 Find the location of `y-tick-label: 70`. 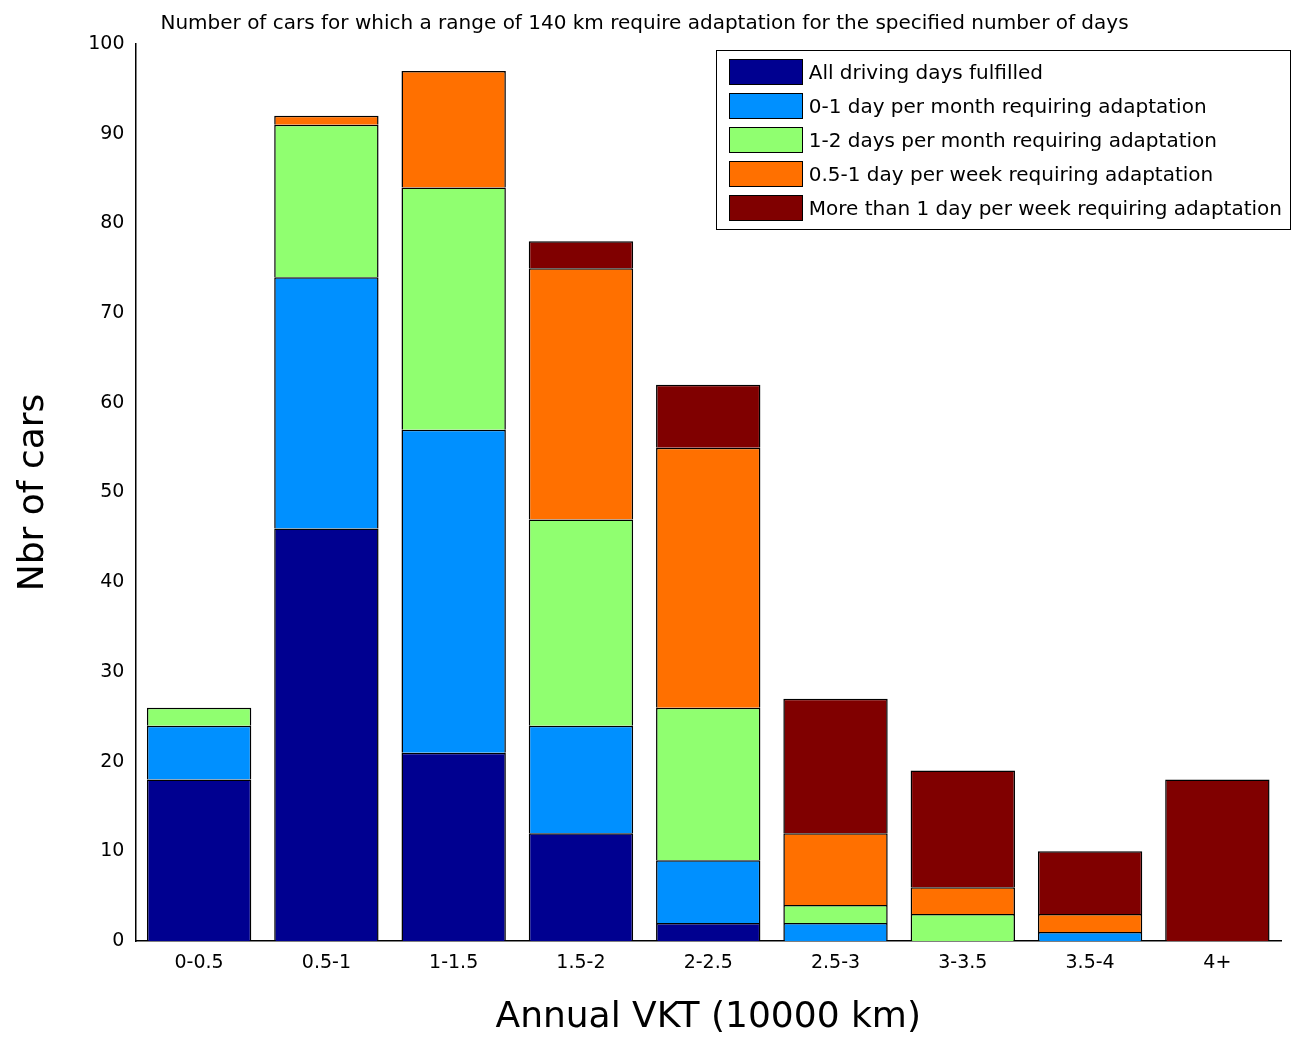

y-tick-label: 70 is located at coordinates (112, 311).